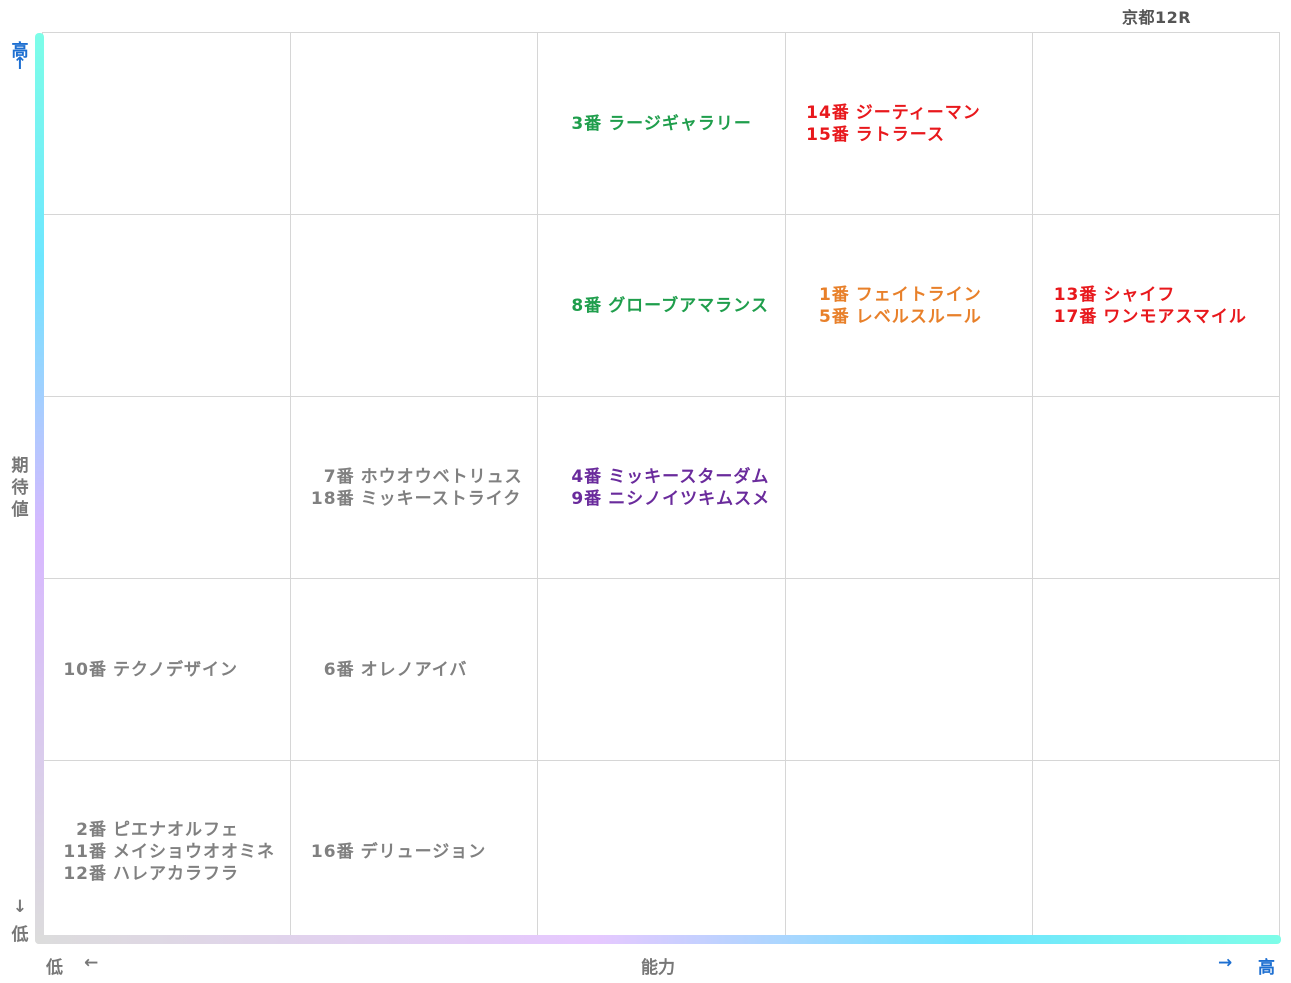 Image resolution: width=1291 pixels, height=983 pixels. What do you see at coordinates (587, 305) in the screenshot?
I see `horse-number: 8番` at bounding box center [587, 305].